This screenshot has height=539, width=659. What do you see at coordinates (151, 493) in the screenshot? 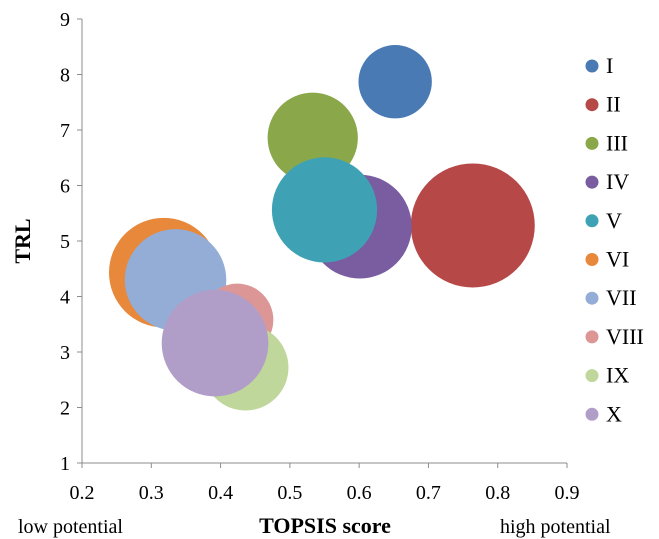
I see `x-tick-label: 0.3` at bounding box center [151, 493].